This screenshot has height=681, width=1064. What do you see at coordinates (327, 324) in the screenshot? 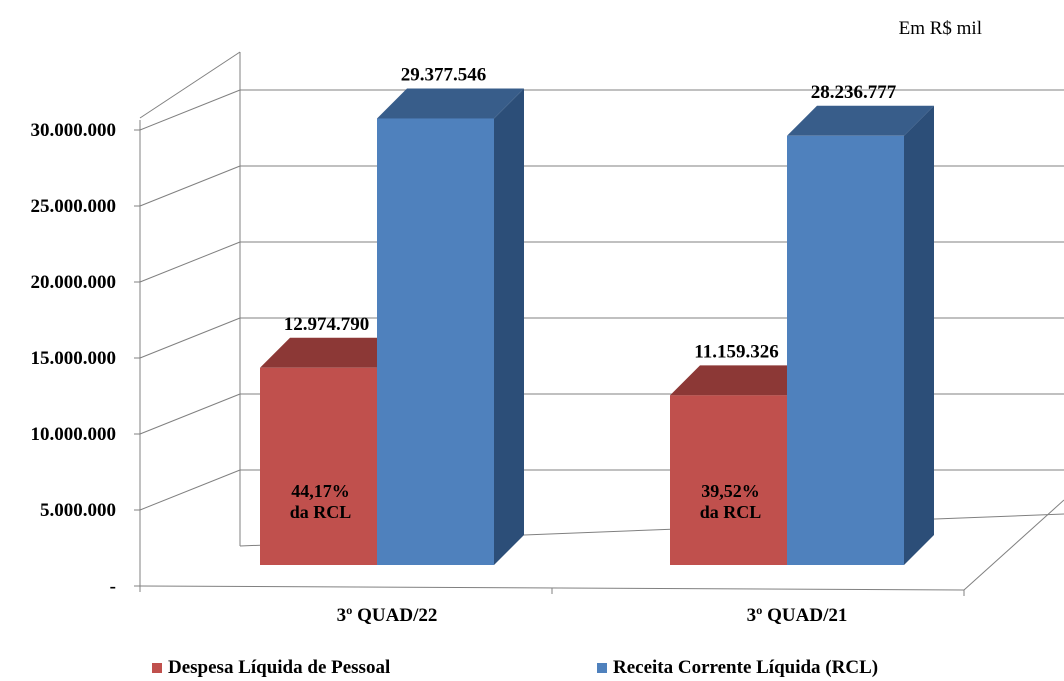
I see `data-label: 12.974.790` at bounding box center [327, 324].